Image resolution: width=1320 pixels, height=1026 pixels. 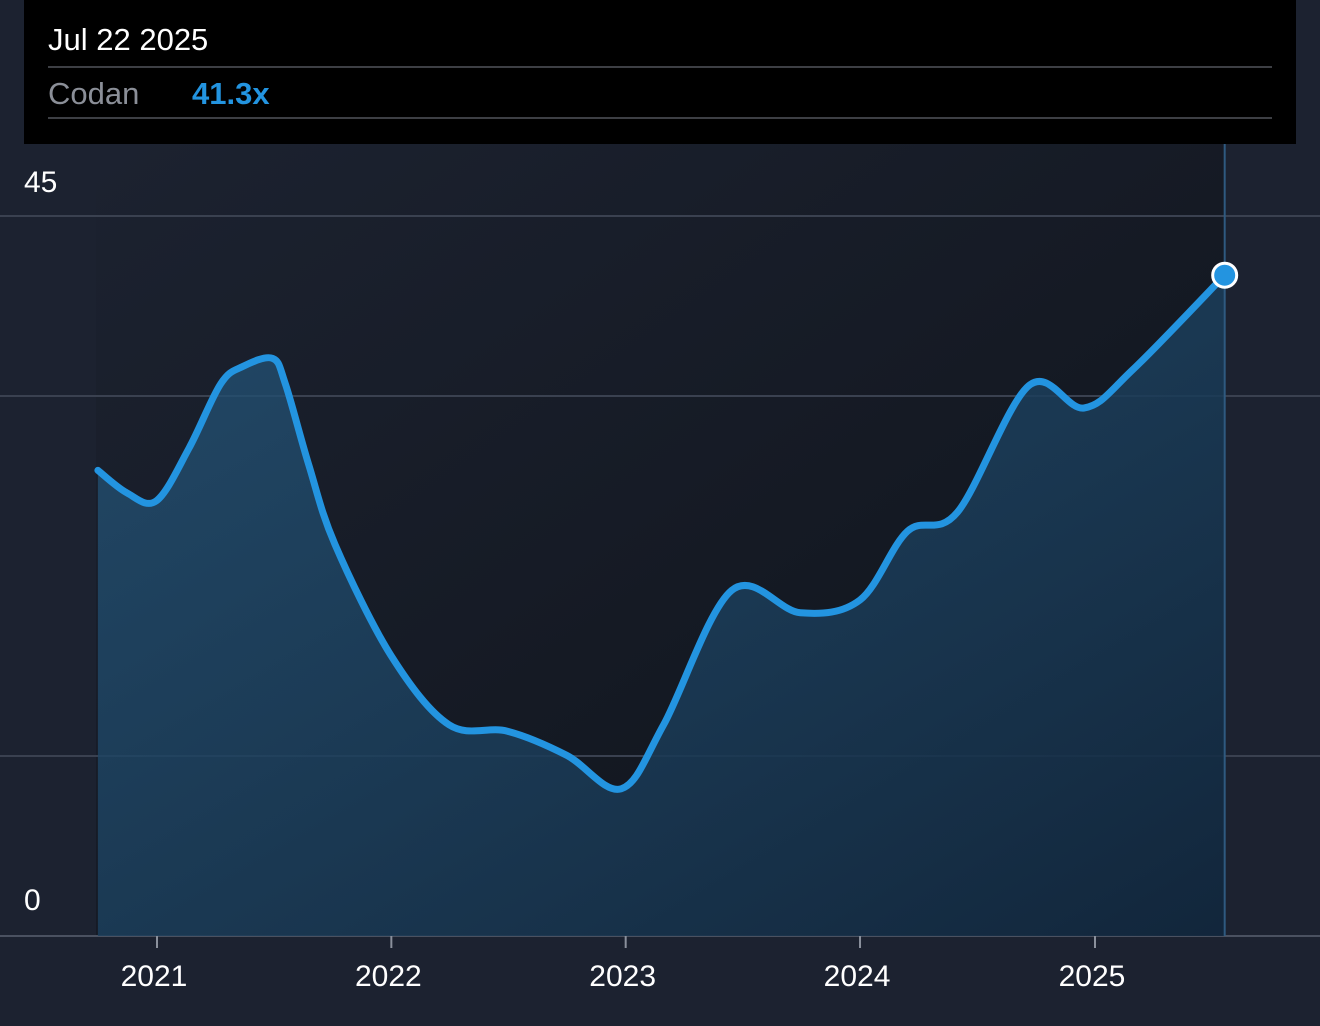 What do you see at coordinates (94, 93) in the screenshot?
I see `tooltip-series-name: Codan` at bounding box center [94, 93].